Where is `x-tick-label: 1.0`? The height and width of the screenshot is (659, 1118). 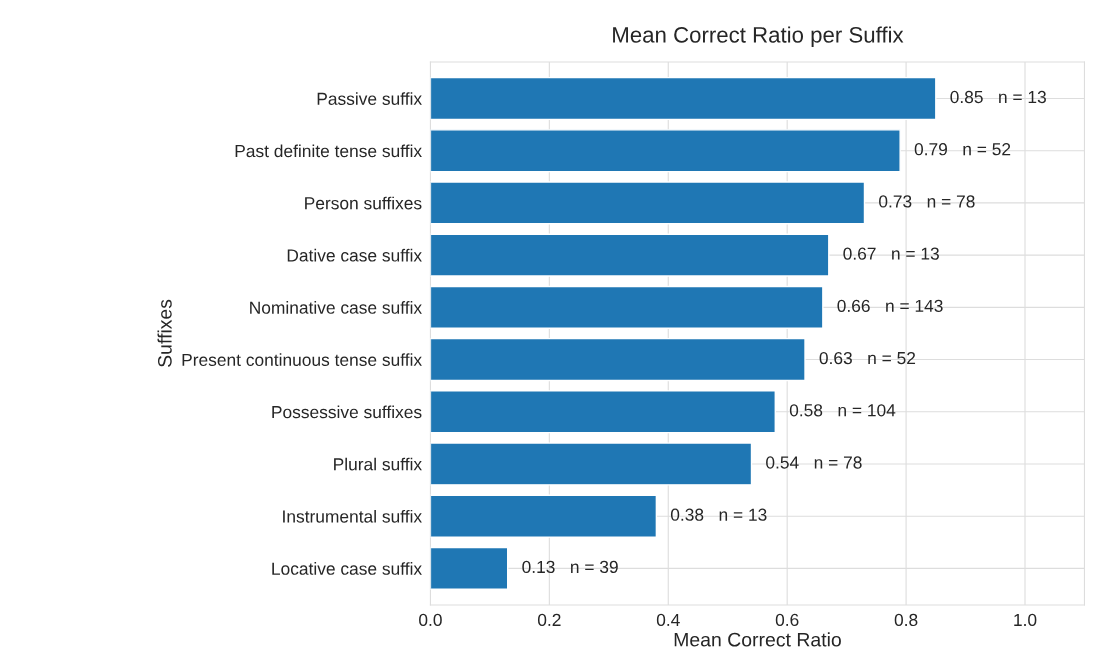
x-tick-label: 1.0 is located at coordinates (1025, 620).